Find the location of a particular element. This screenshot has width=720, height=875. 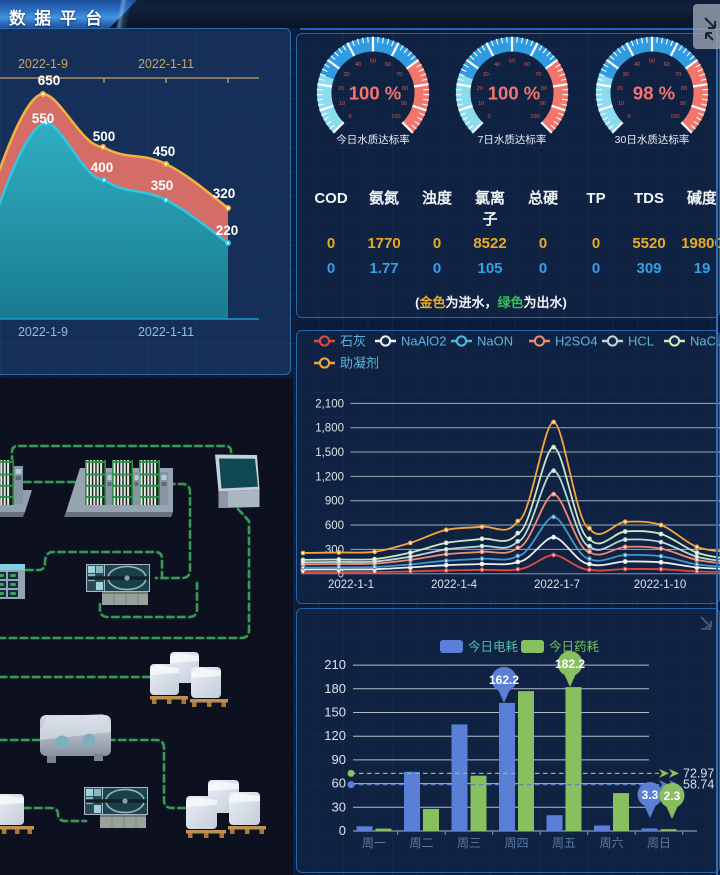

svg-text: 2022-1-4 is located at coordinates (454, 585).